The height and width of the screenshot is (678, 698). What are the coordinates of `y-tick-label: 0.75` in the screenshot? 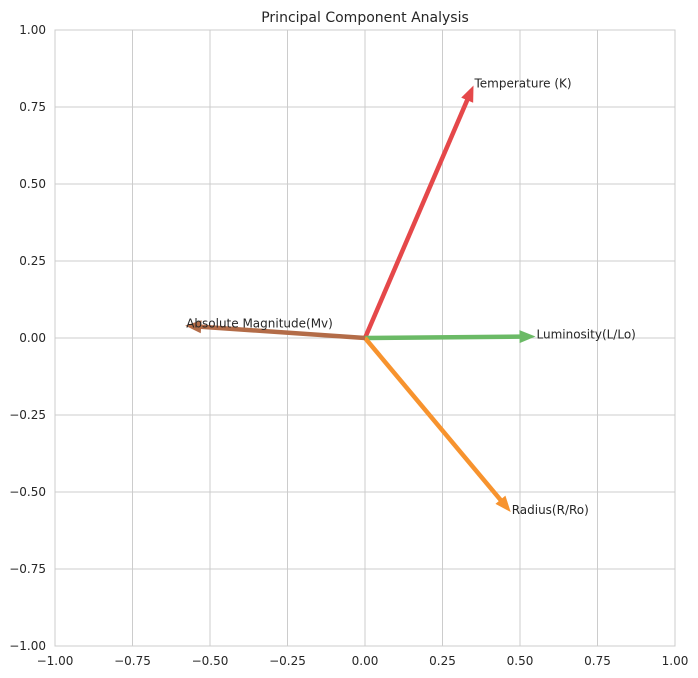 It's located at (32, 107).